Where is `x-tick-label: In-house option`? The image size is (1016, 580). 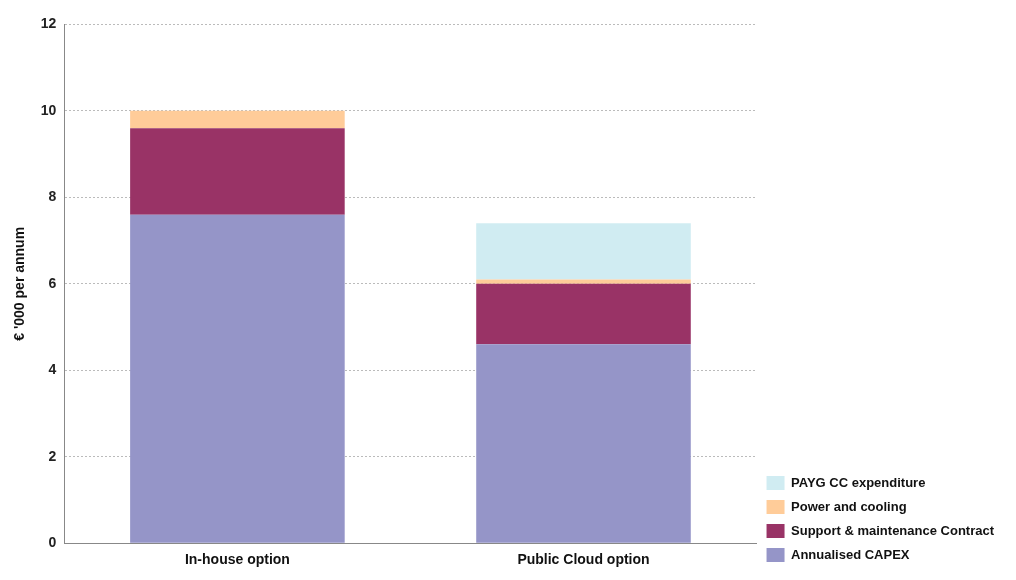 x-tick-label: In-house option is located at coordinates (237, 559).